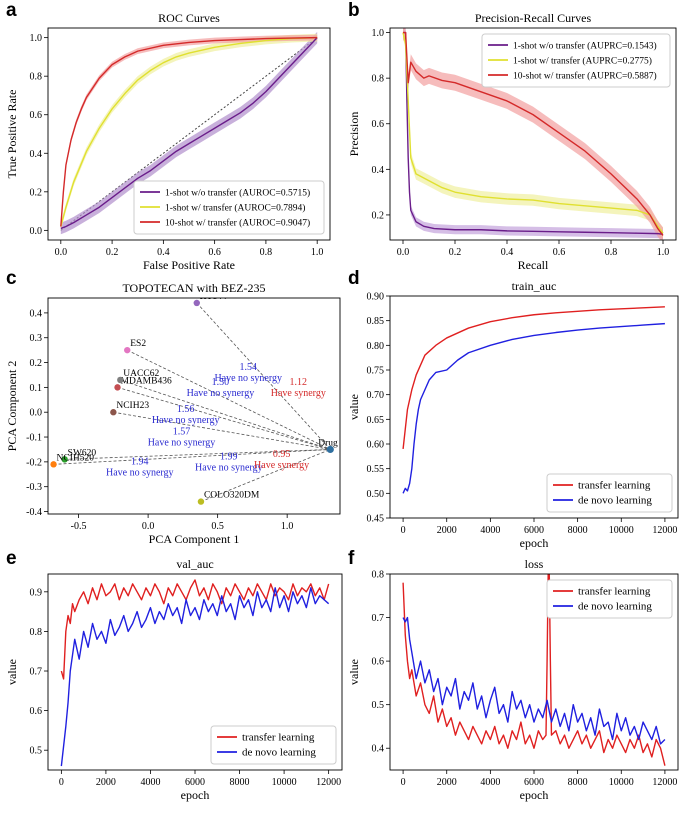  I want to click on legend-label: de novo learning, so click(615, 607).